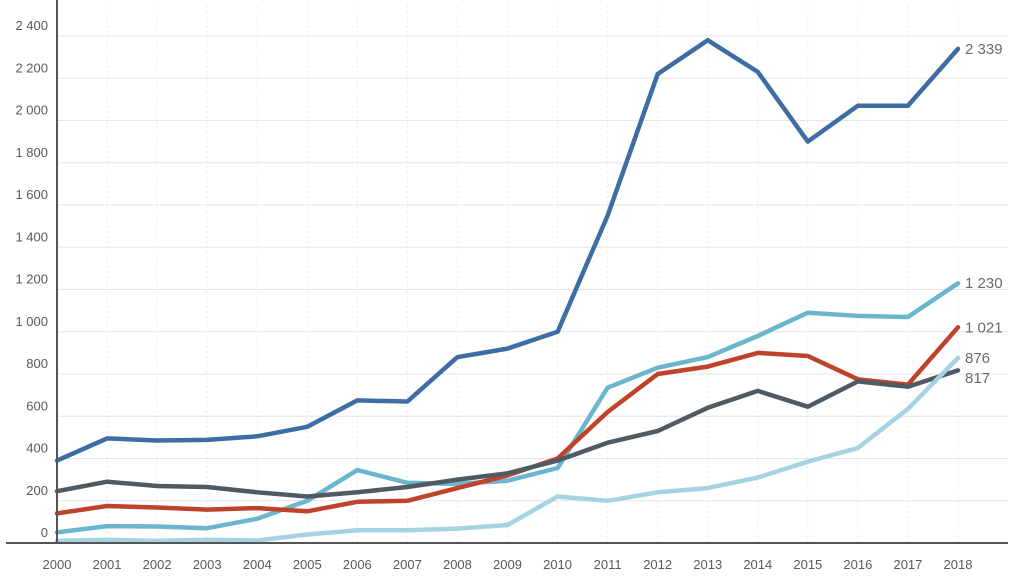  I want to click on x-tick-label: 2003, so click(207, 564).